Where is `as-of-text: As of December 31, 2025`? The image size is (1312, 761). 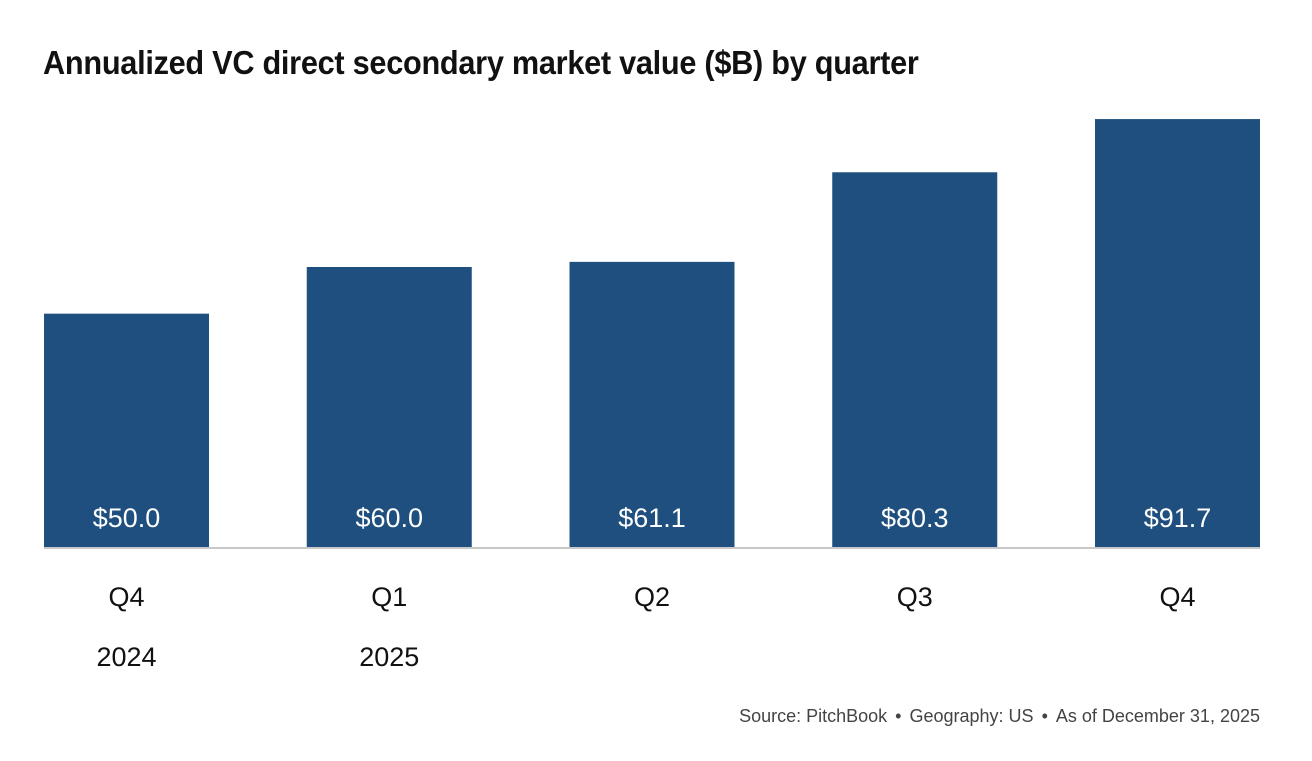 as-of-text: As of December 31, 2025 is located at coordinates (1157, 716).